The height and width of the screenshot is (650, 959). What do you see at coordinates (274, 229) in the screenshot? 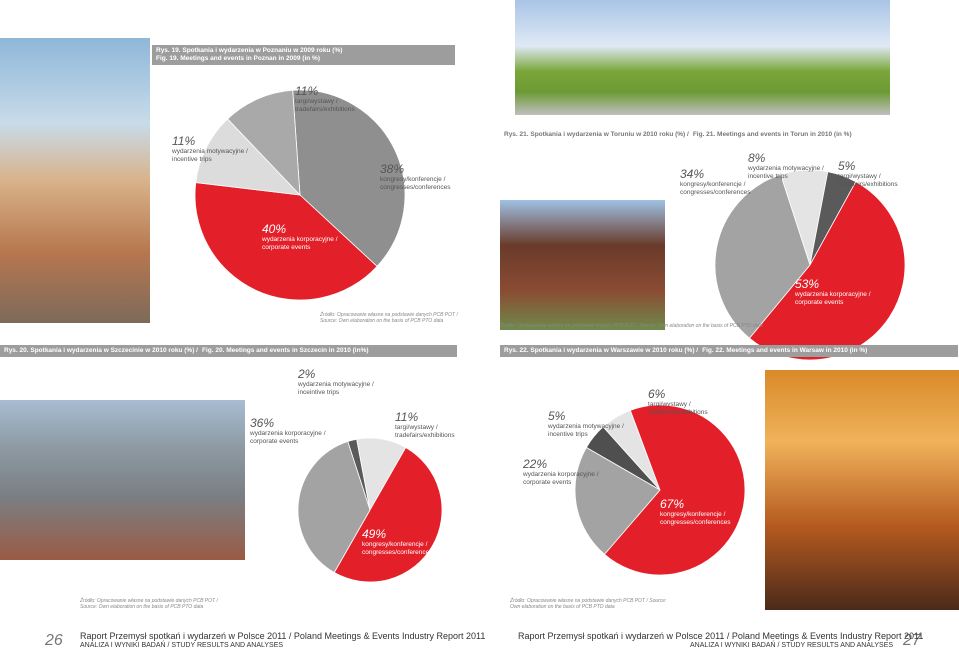
I see `slice-value: 40%` at bounding box center [274, 229].